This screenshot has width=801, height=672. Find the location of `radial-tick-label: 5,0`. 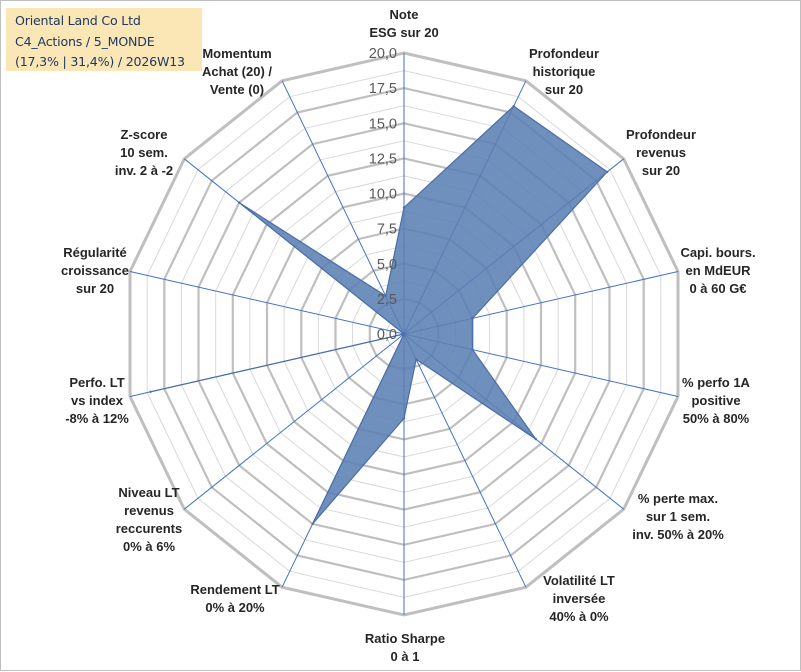

radial-tick-label: 5,0 is located at coordinates (387, 265).